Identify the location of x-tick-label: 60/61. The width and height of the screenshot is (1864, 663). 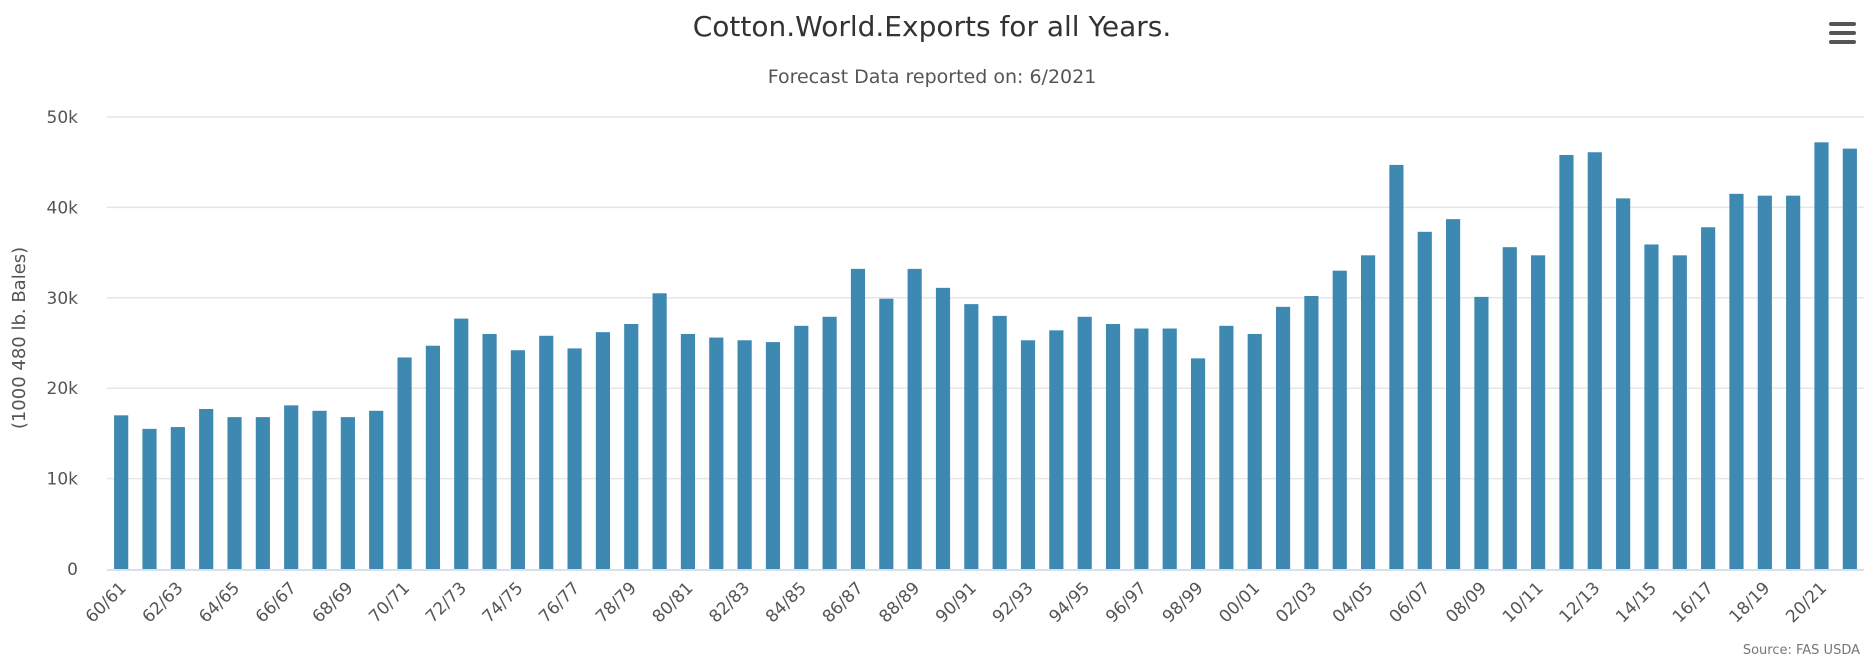
(106, 602).